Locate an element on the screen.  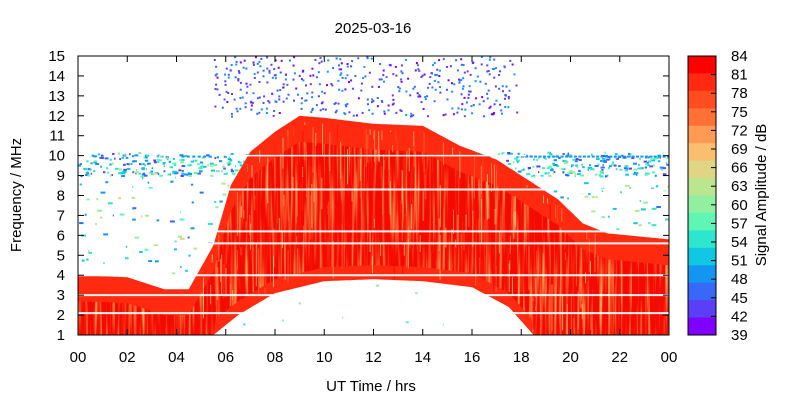
x-tick-label: 08 is located at coordinates (275, 357).